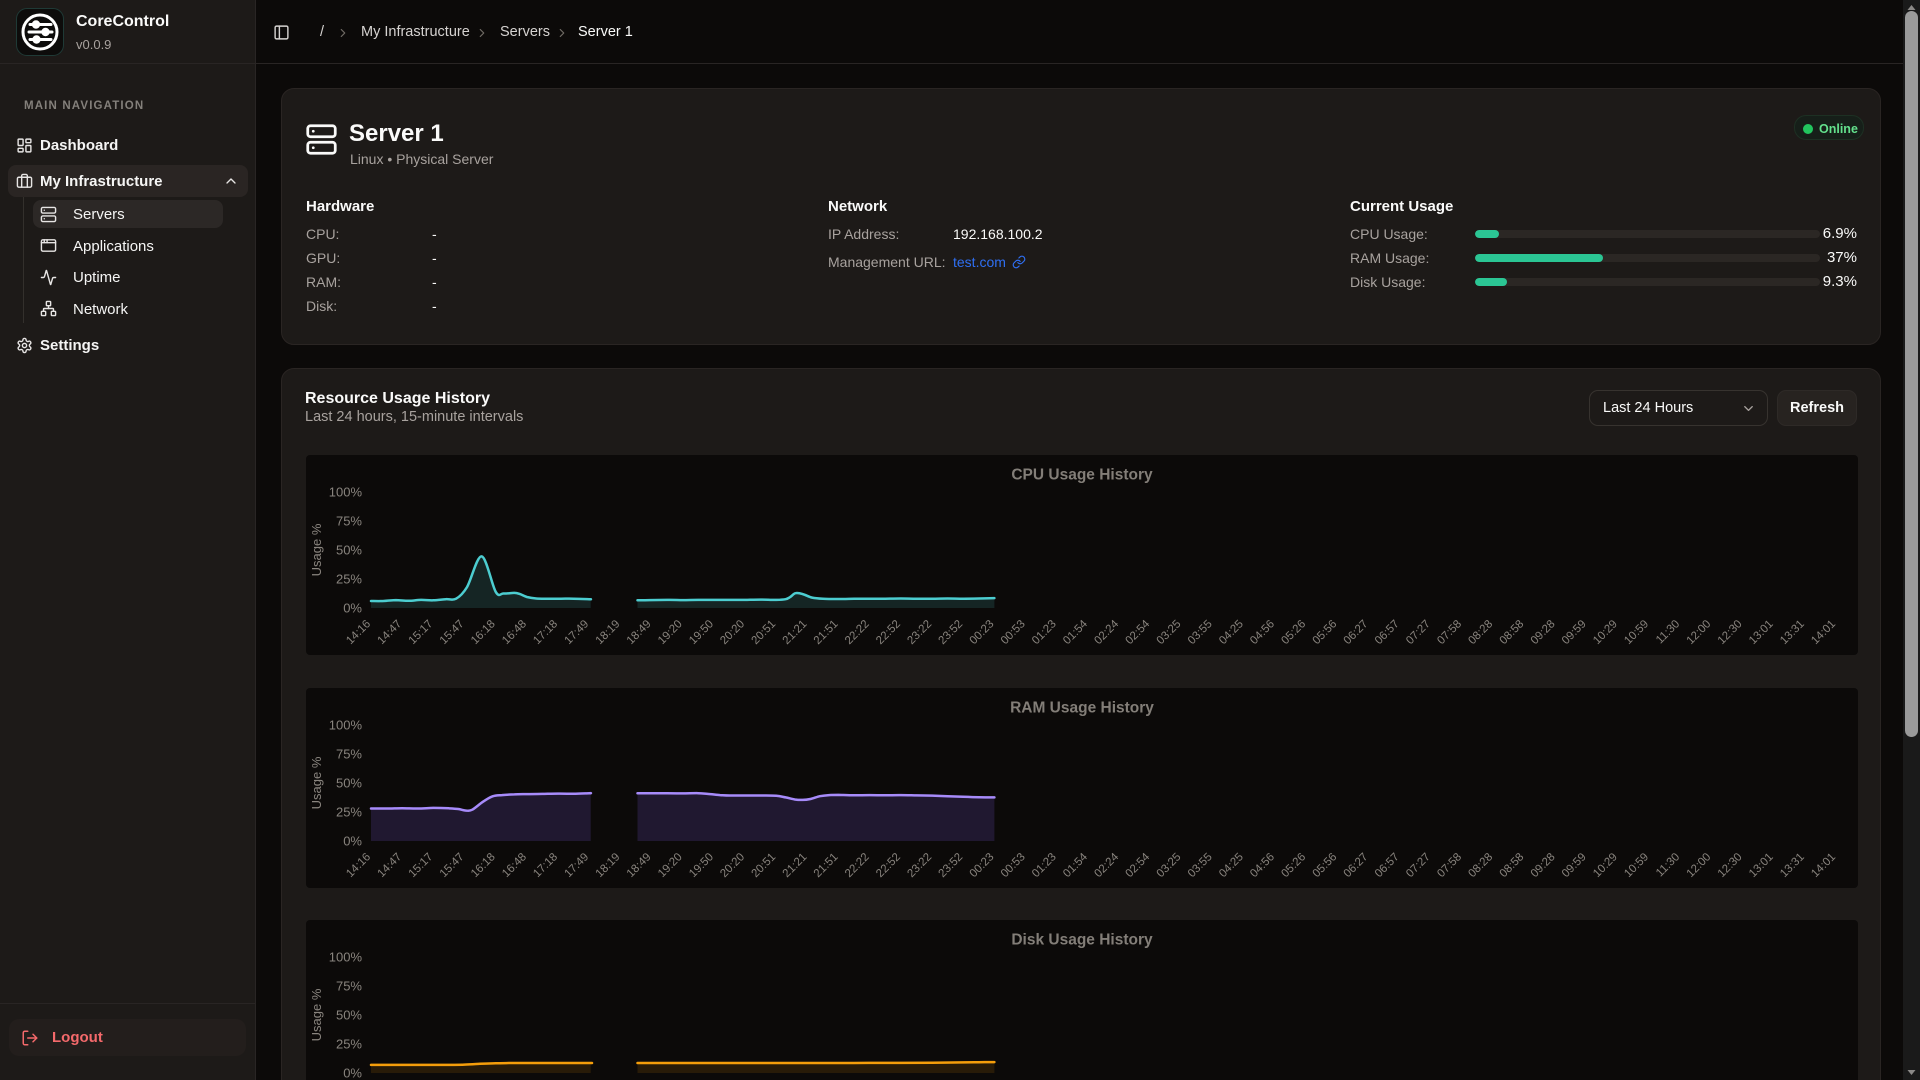 This screenshot has height=1080, width=1920. What do you see at coordinates (483, 865) in the screenshot?
I see `svg-text: 16:18` at bounding box center [483, 865].